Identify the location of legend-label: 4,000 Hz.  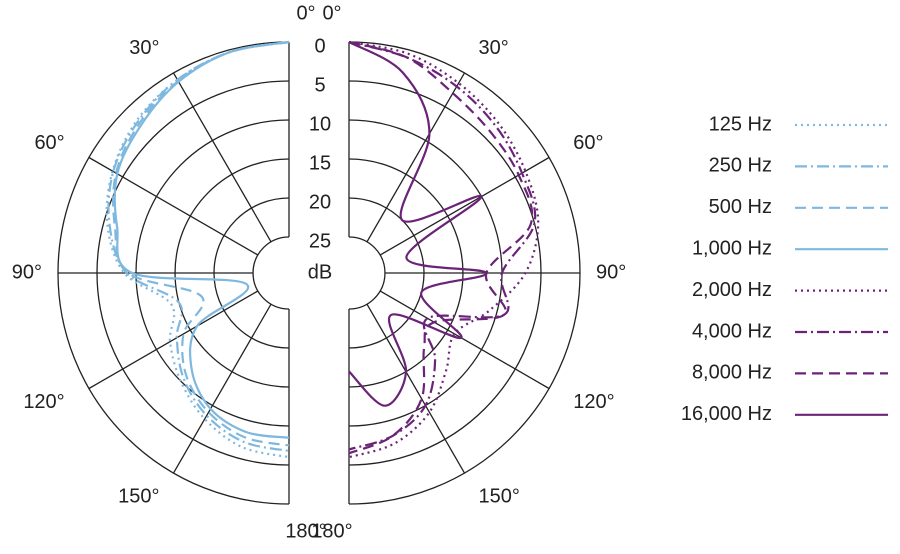
(732, 331).